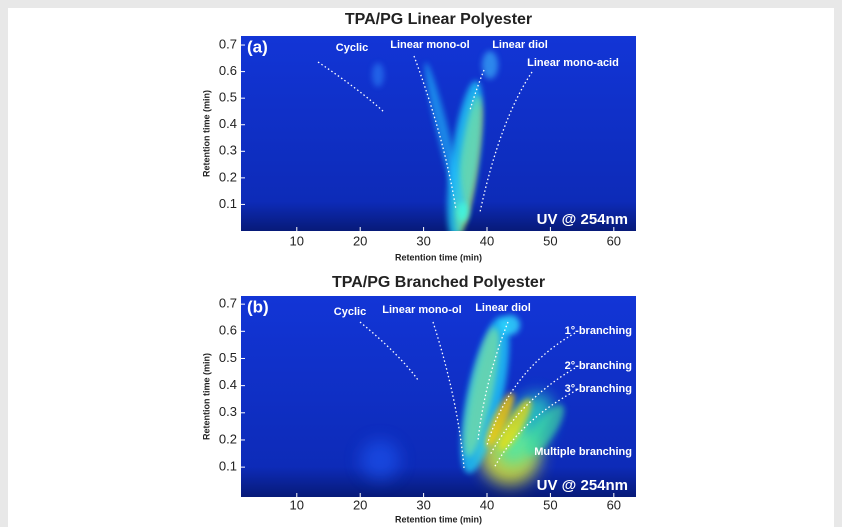 This screenshot has height=527, width=842. Describe the element at coordinates (573, 63) in the screenshot. I see `annotation: Linear mono-acid` at that location.